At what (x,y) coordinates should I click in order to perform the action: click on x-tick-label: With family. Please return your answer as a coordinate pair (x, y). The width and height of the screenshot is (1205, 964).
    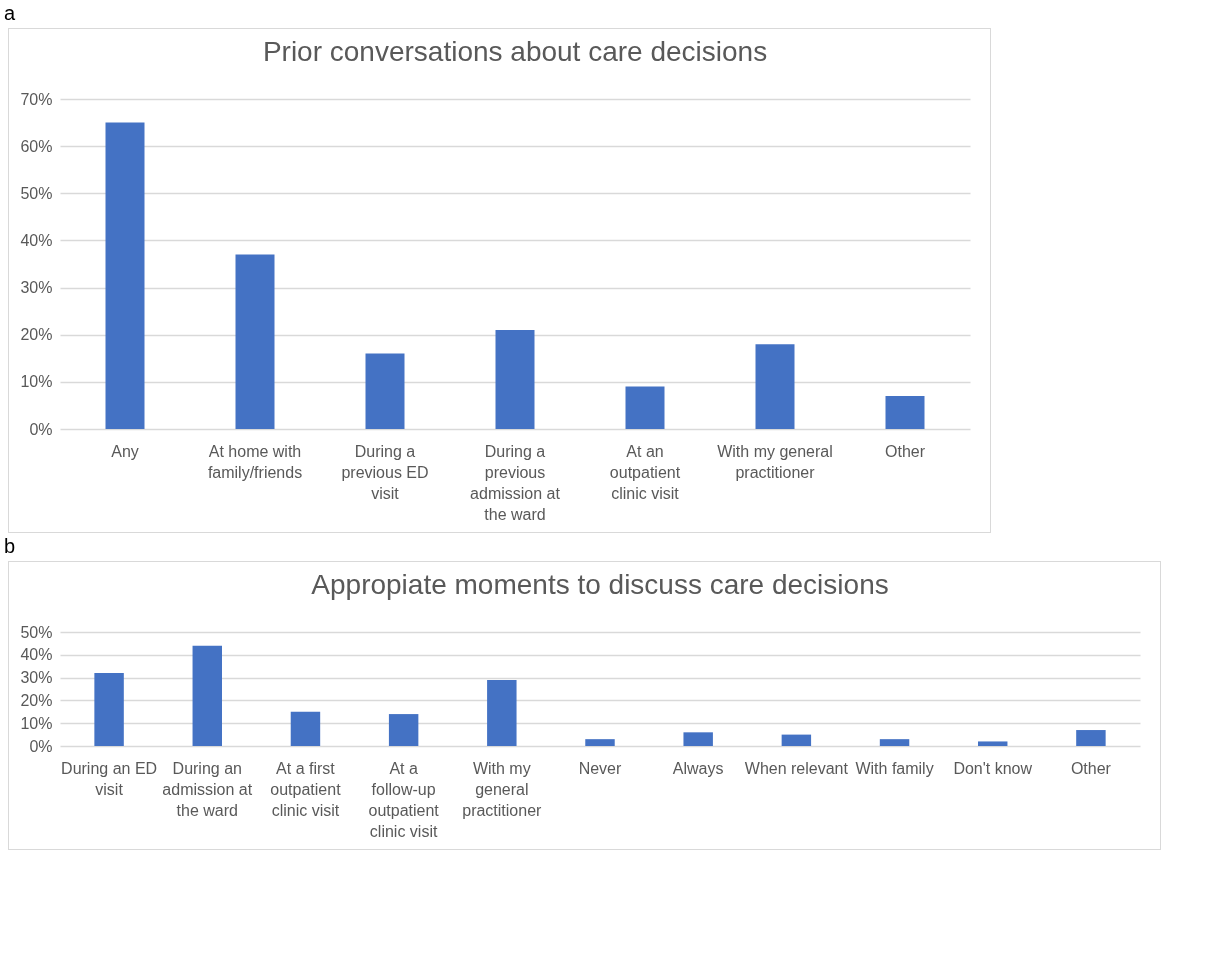
    Looking at the image, I should click on (894, 768).